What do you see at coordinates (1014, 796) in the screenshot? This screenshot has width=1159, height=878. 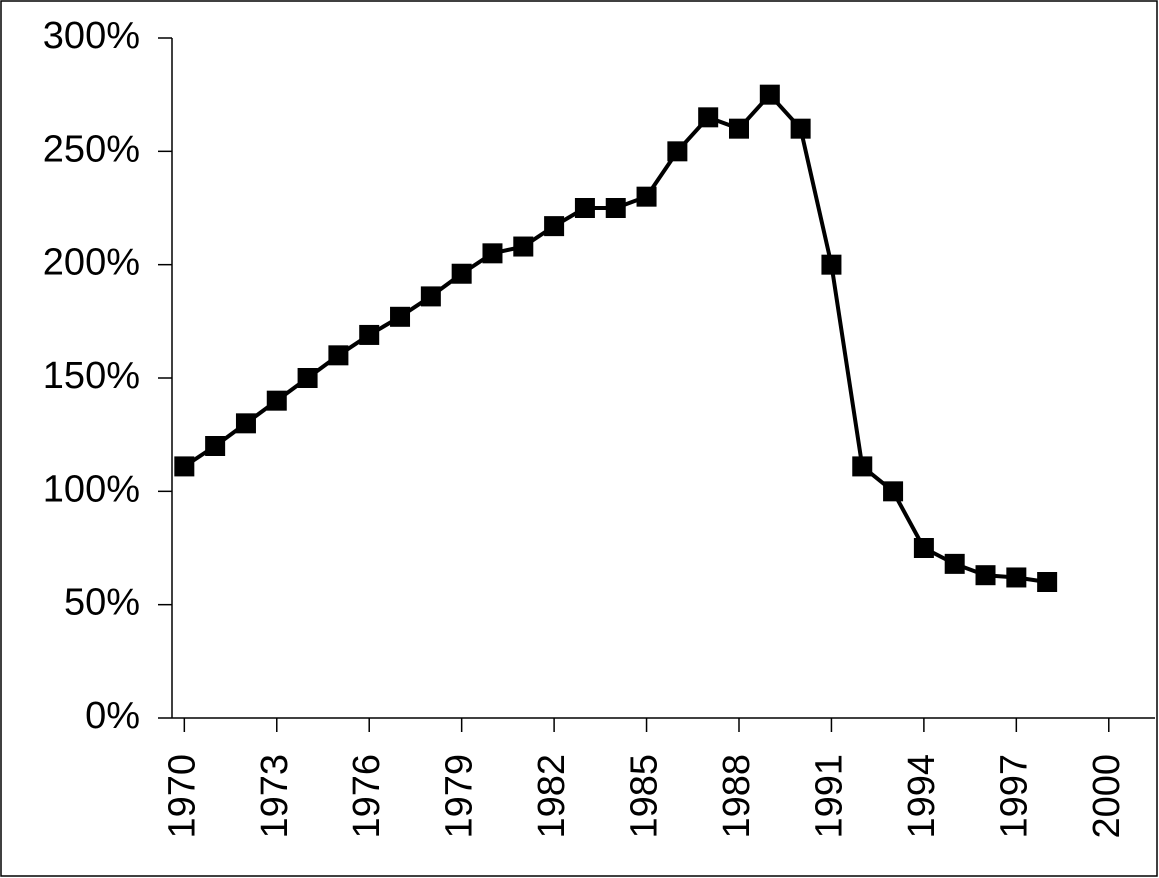 I see `x-tick-label: 1997` at bounding box center [1014, 796].